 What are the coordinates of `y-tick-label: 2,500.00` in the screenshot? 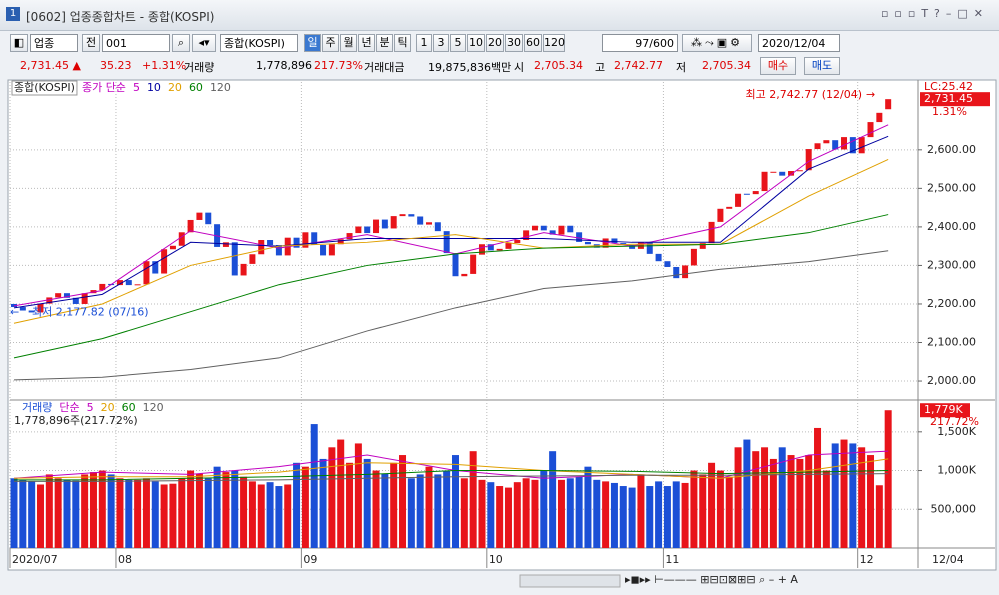 It's located at (951, 187).